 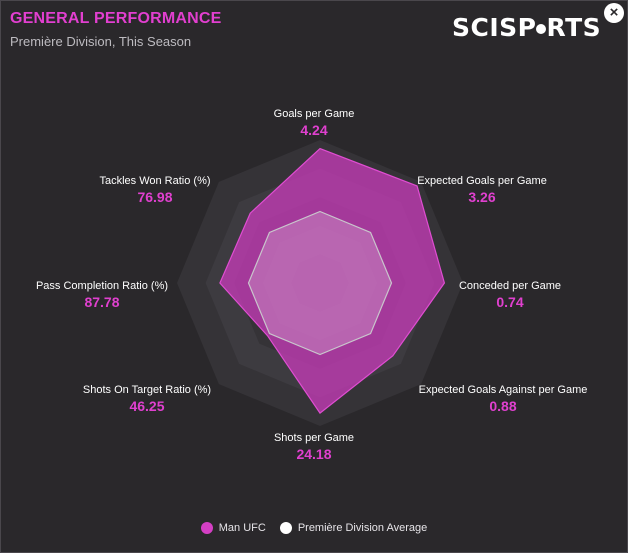 I want to click on chart-subtitle: Première Division, This Season, so click(x=101, y=41).